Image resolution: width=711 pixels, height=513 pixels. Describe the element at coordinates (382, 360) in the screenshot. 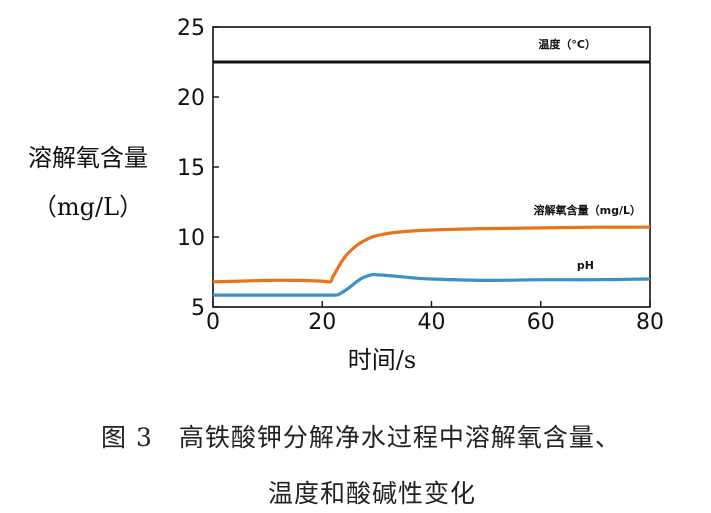

I see `x-axis-label: 时间/s` at that location.